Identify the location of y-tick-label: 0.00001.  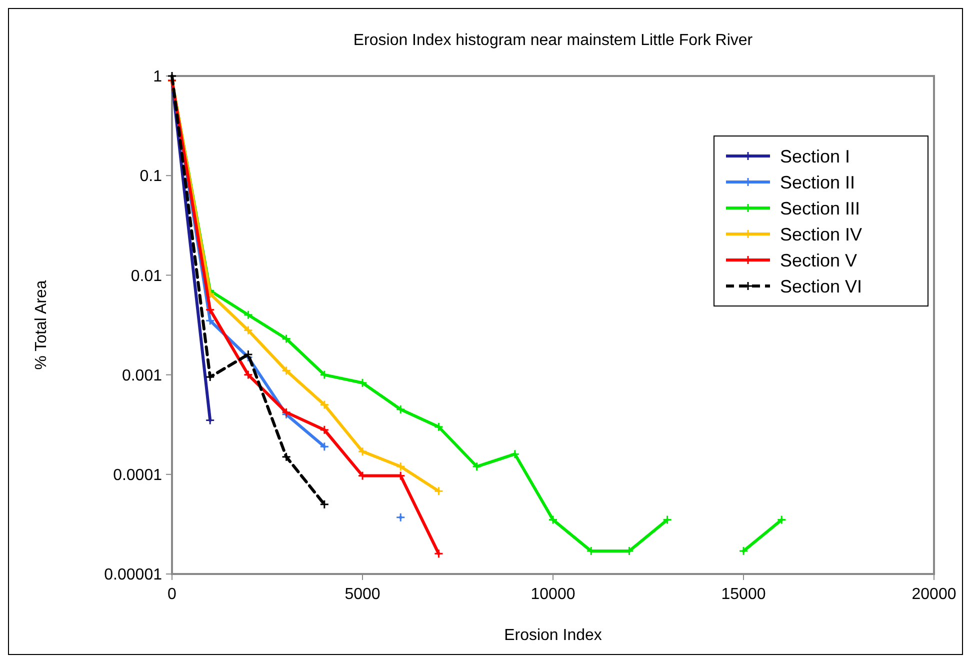
(133, 575).